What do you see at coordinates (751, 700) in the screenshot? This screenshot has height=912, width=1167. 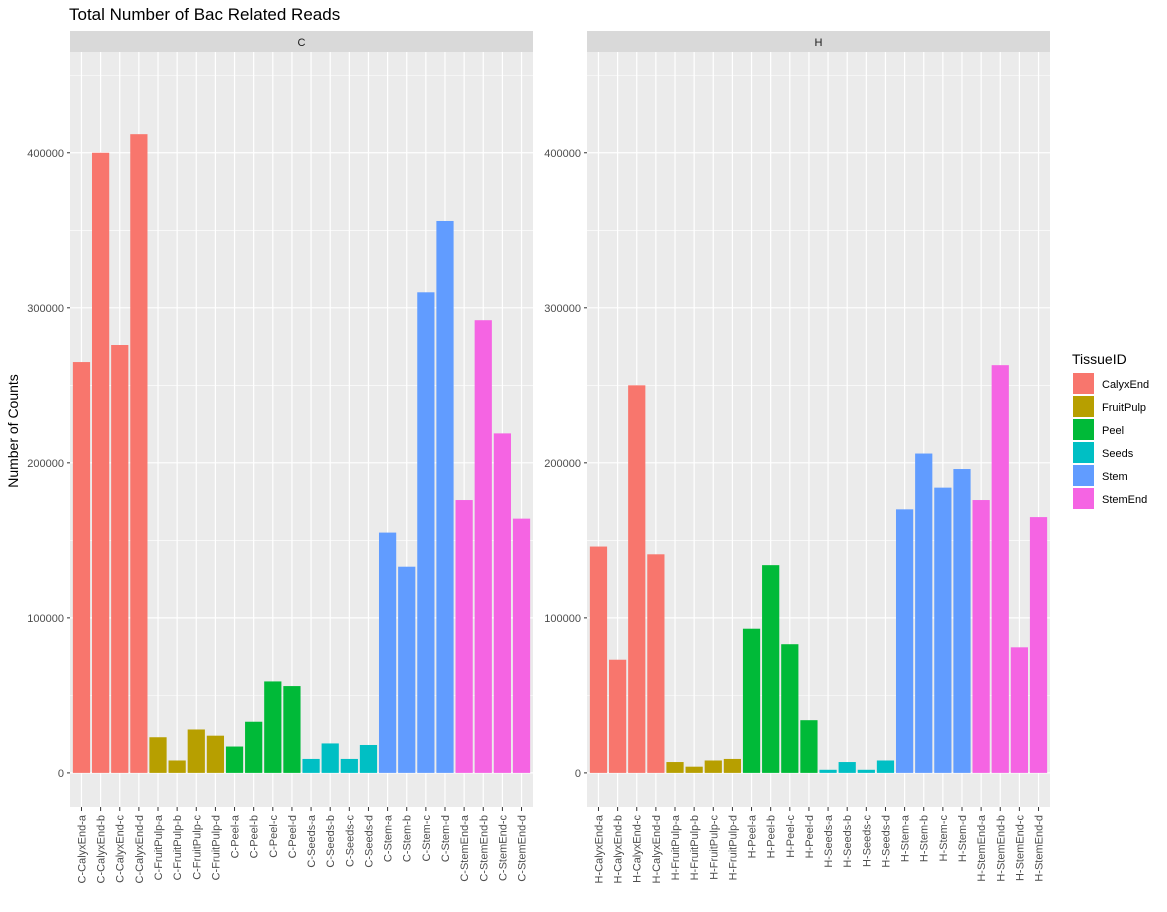 I see `bar-H-Peel-a` at bounding box center [751, 700].